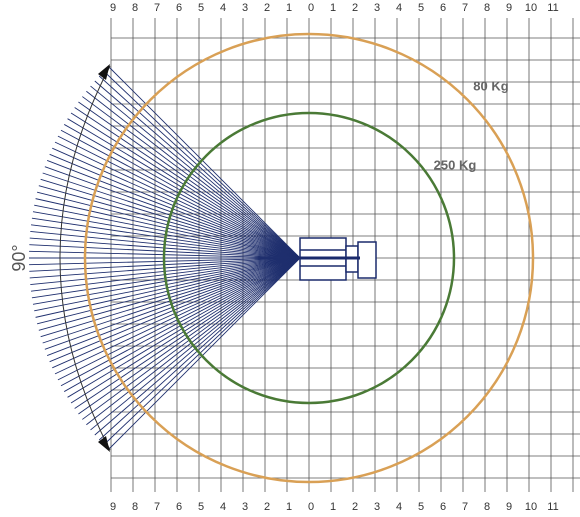  I want to click on zone-label: 80 Kg, so click(490, 85).